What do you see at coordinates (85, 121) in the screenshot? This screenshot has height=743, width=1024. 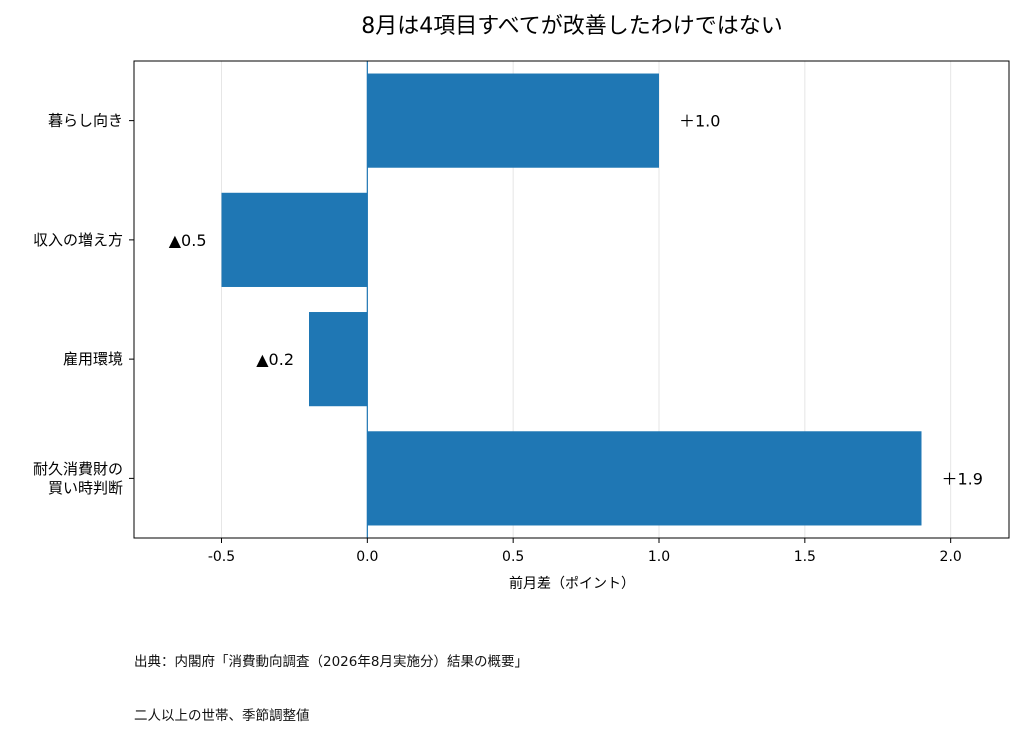 I see `y-category-label: 暮らし向き` at bounding box center [85, 121].